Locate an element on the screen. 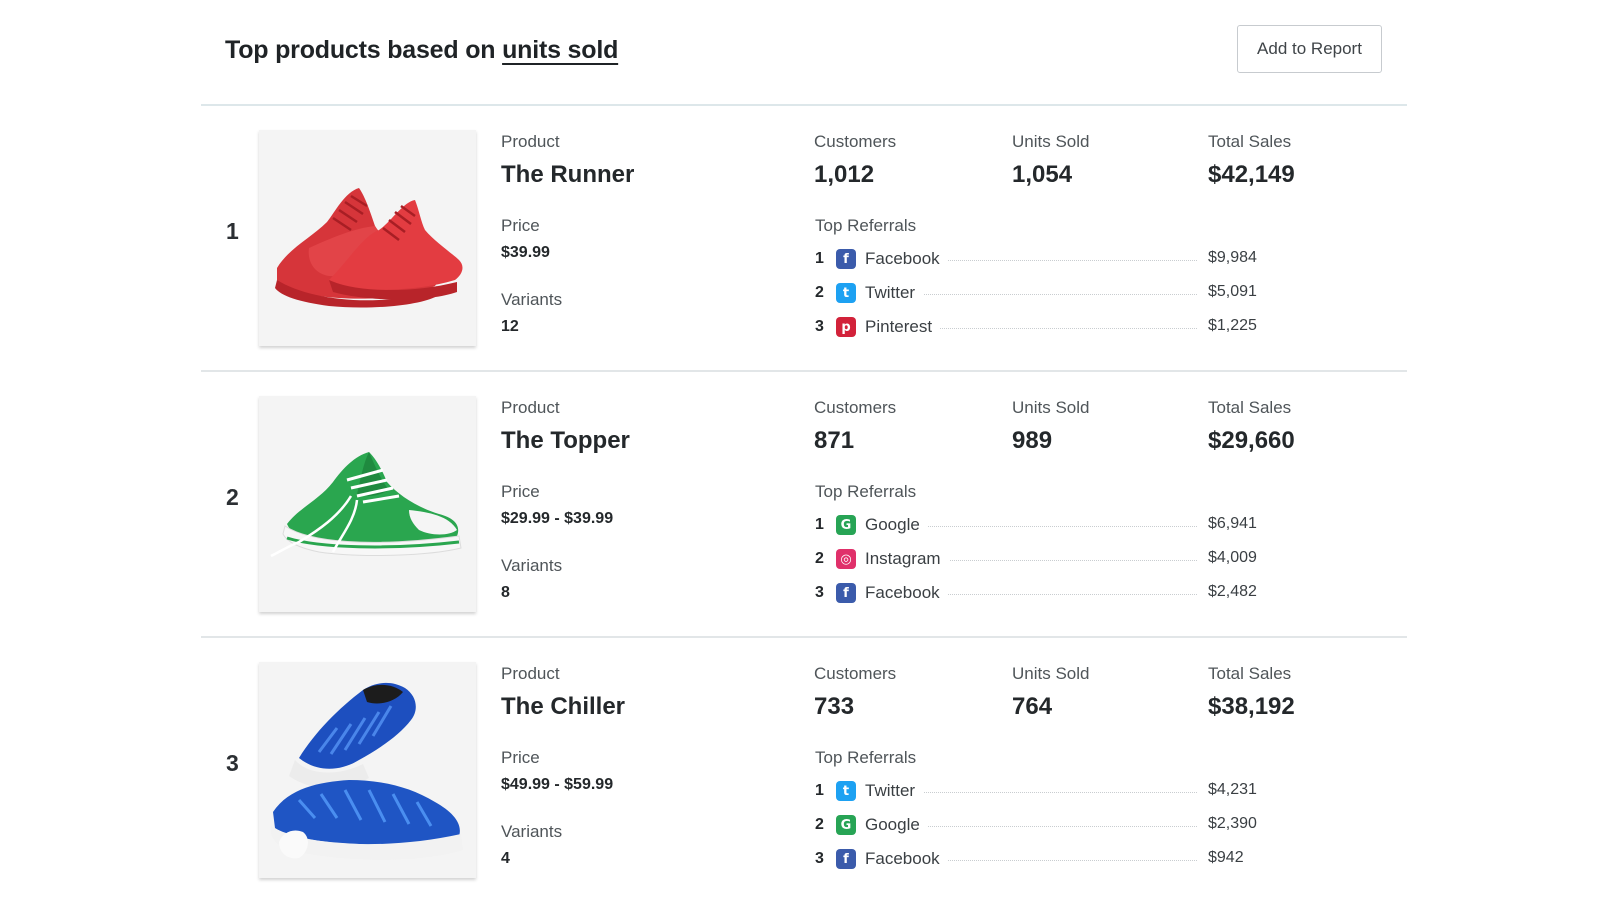 The image size is (1600, 900). referral-item: 3 p Pinterest $1,225 is located at coordinates (1040, 328).